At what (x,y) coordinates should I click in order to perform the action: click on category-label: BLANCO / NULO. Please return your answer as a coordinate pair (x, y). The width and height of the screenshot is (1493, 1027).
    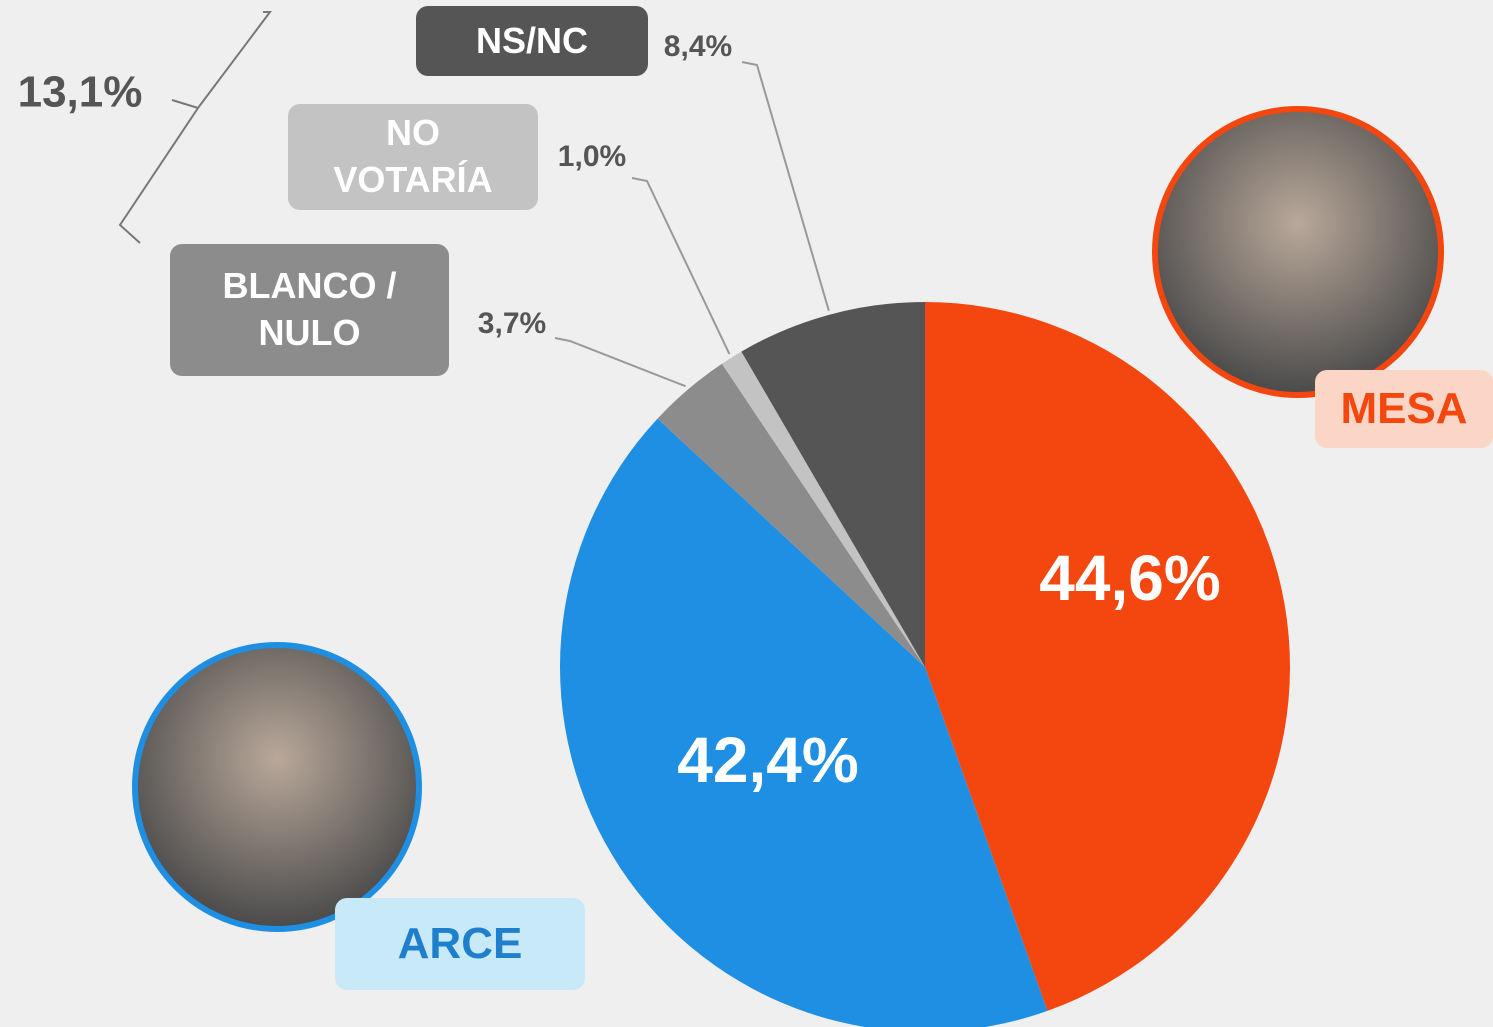
    Looking at the image, I should click on (309, 309).